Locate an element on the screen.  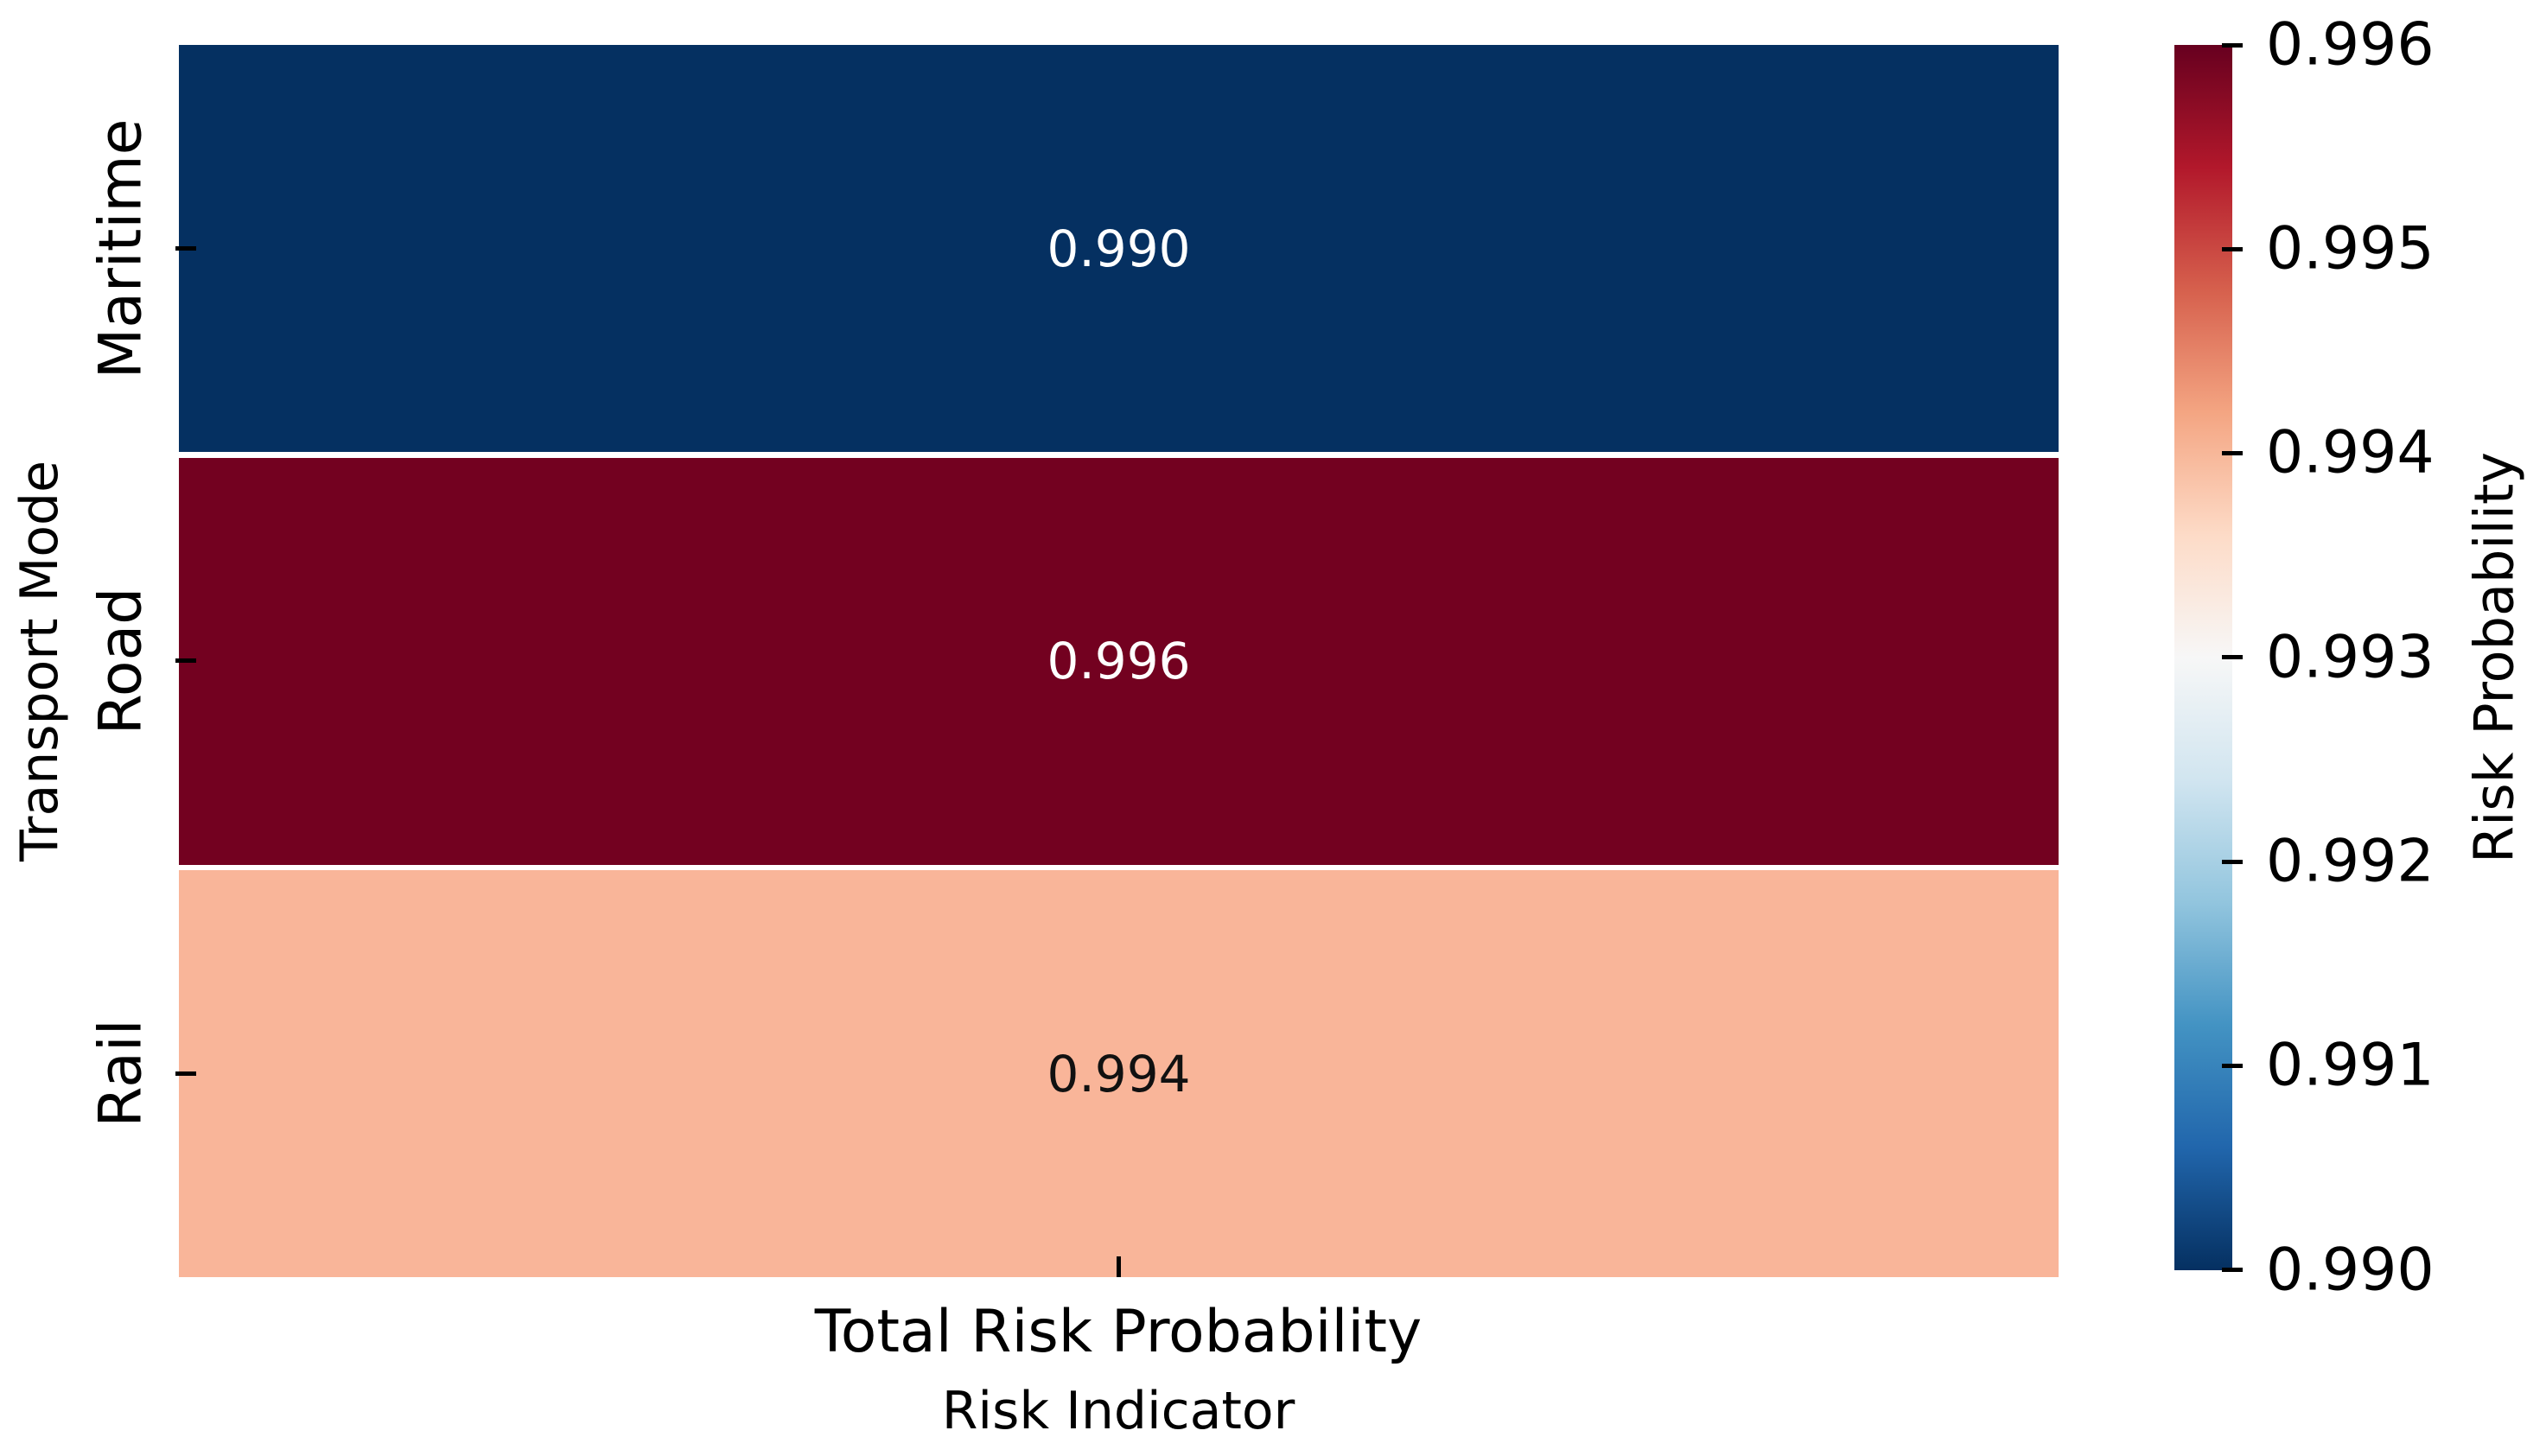
cell-value-annotation: 0.996 is located at coordinates (1119, 661).